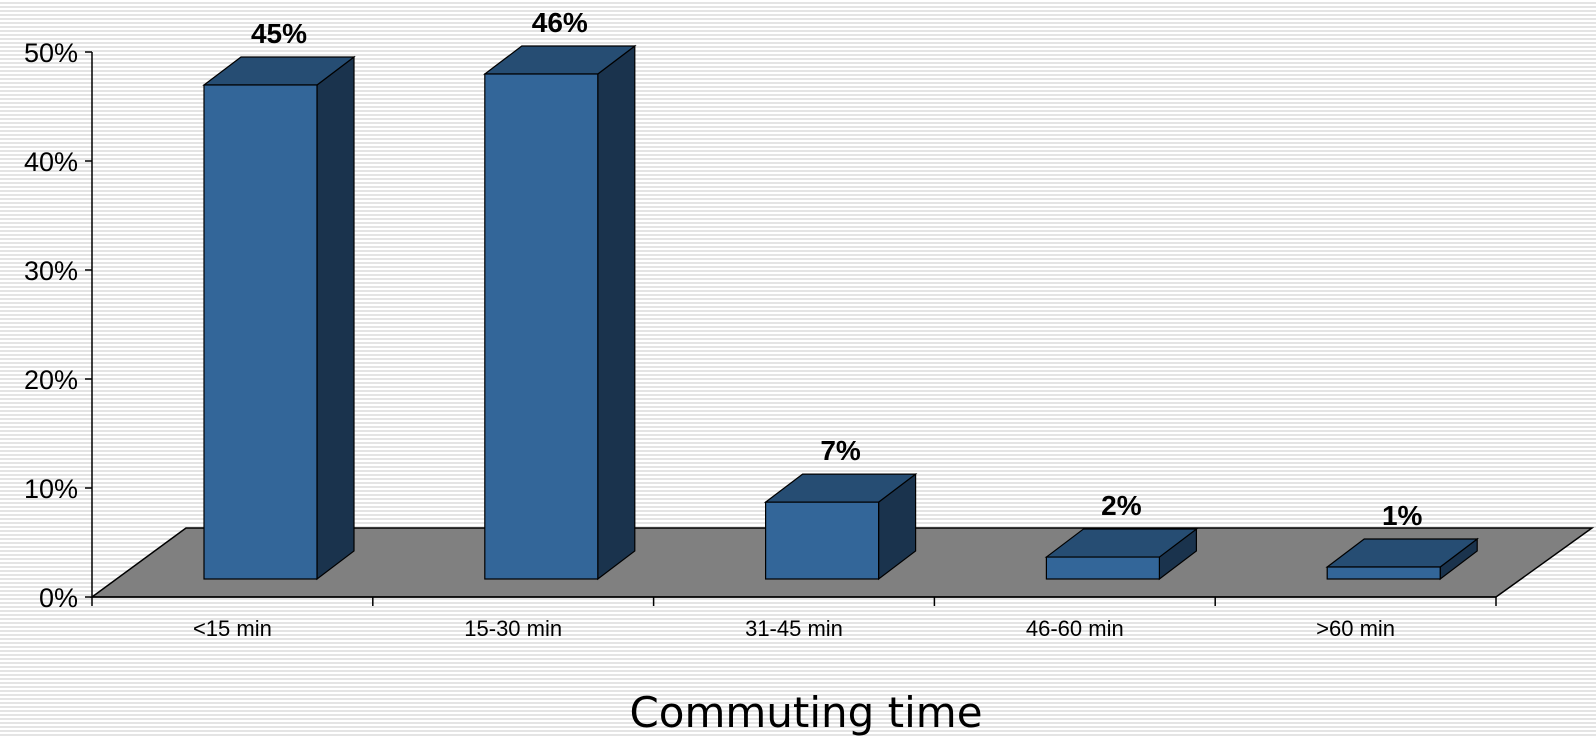  What do you see at coordinates (51, 162) in the screenshot?
I see `y-tick-label: 40%` at bounding box center [51, 162].